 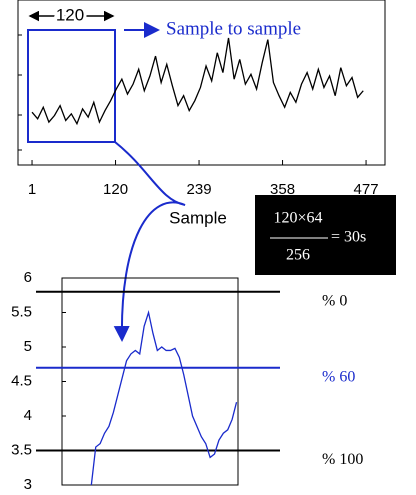 What do you see at coordinates (325, 235) in the screenshot?
I see `formula-box` at bounding box center [325, 235].